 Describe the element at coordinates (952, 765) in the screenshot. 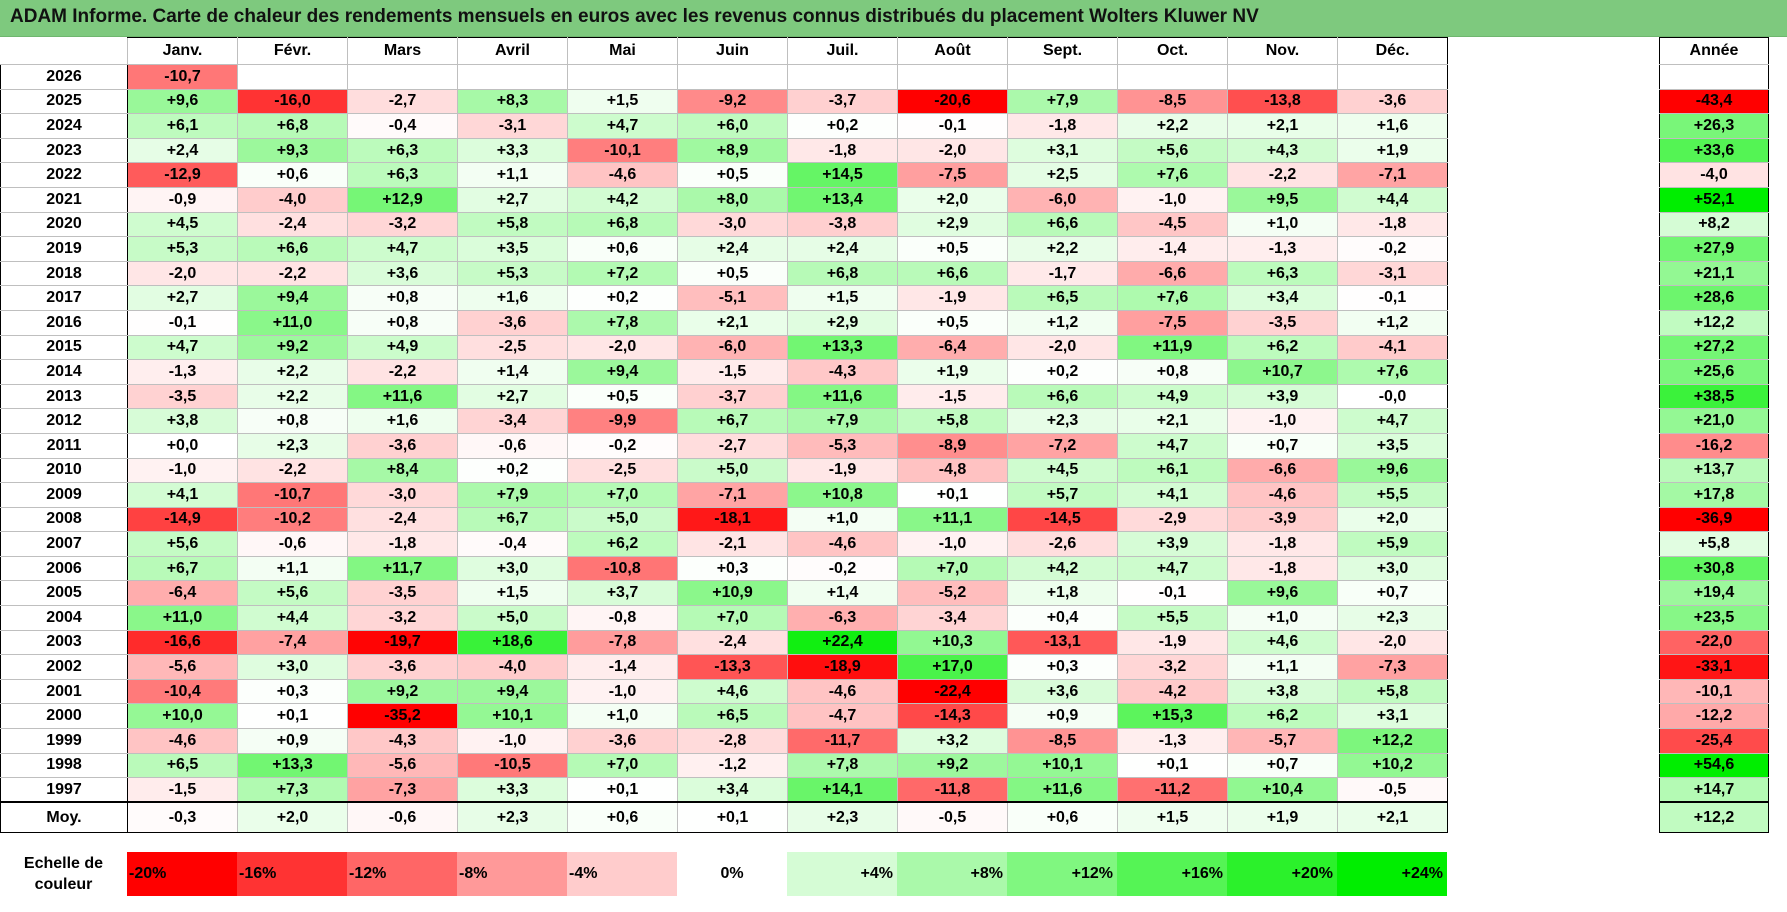

I see `heatmap-cell: +9,2` at that location.